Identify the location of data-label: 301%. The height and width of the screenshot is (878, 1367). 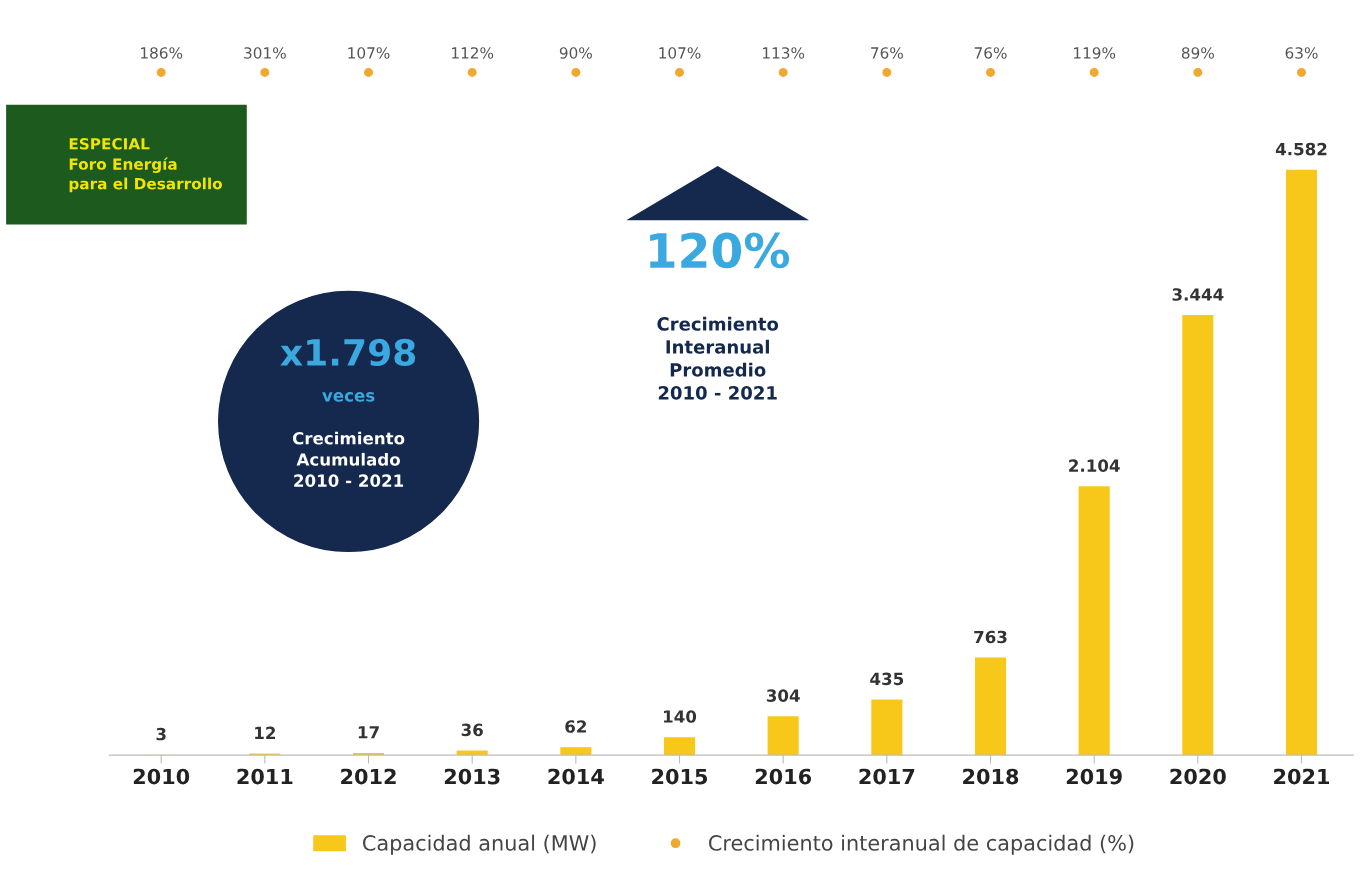
(265, 53).